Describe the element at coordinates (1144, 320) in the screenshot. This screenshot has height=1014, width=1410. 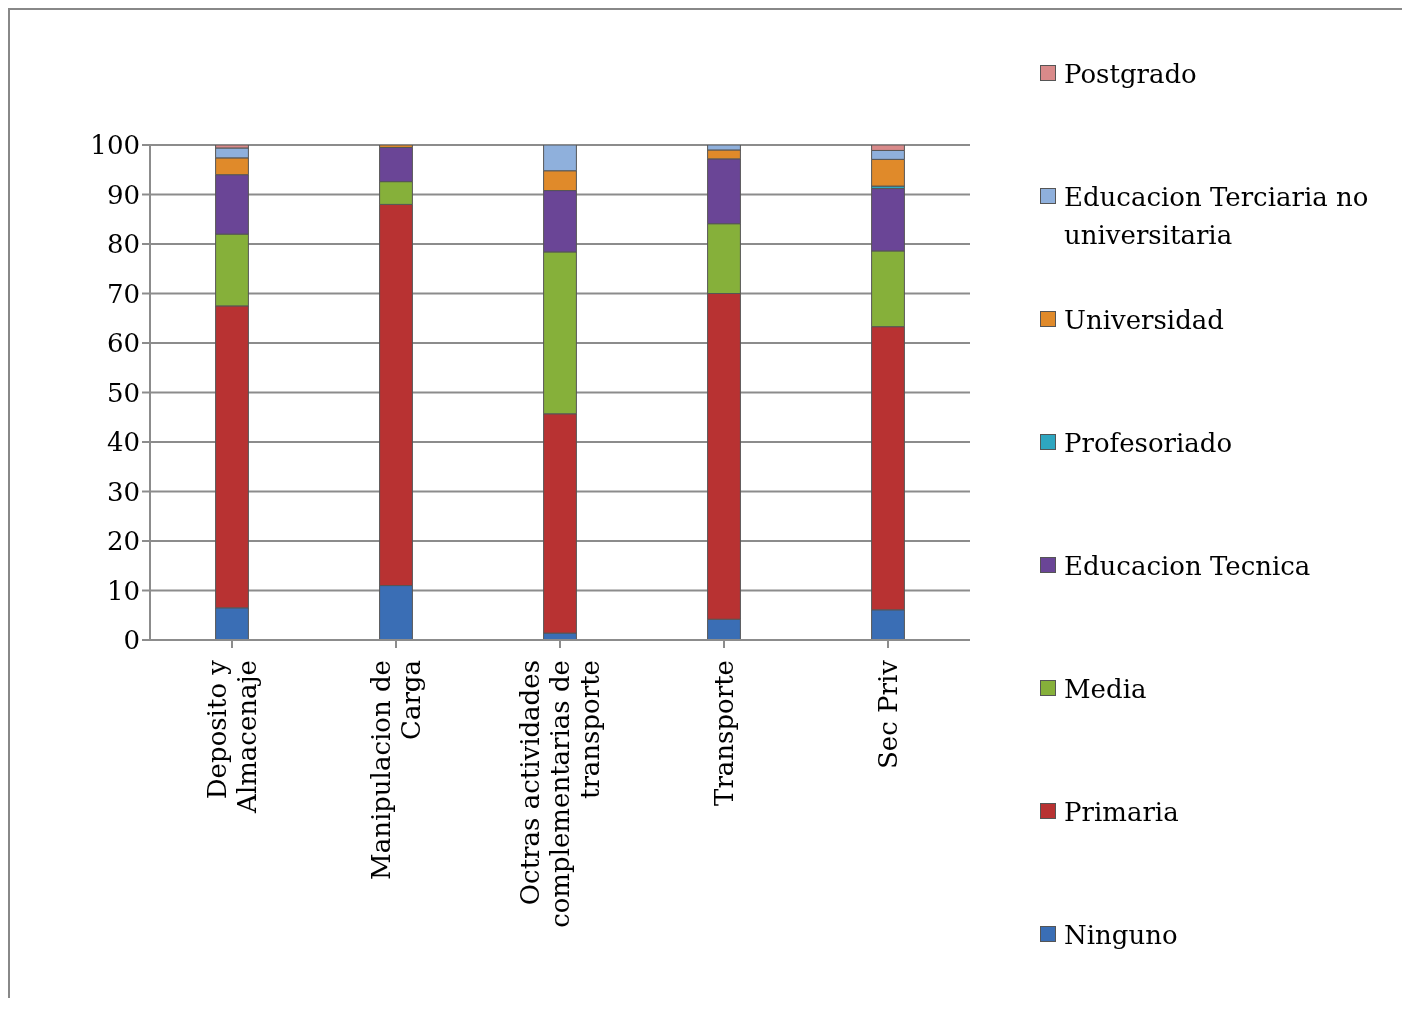
I see `legend-label: Universidad` at that location.